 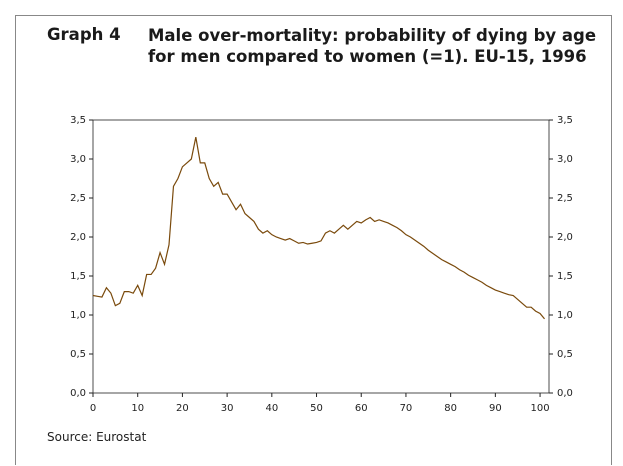 What do you see at coordinates (565, 315) in the screenshot?
I see `y2-tick-label: 1,0` at bounding box center [565, 315].